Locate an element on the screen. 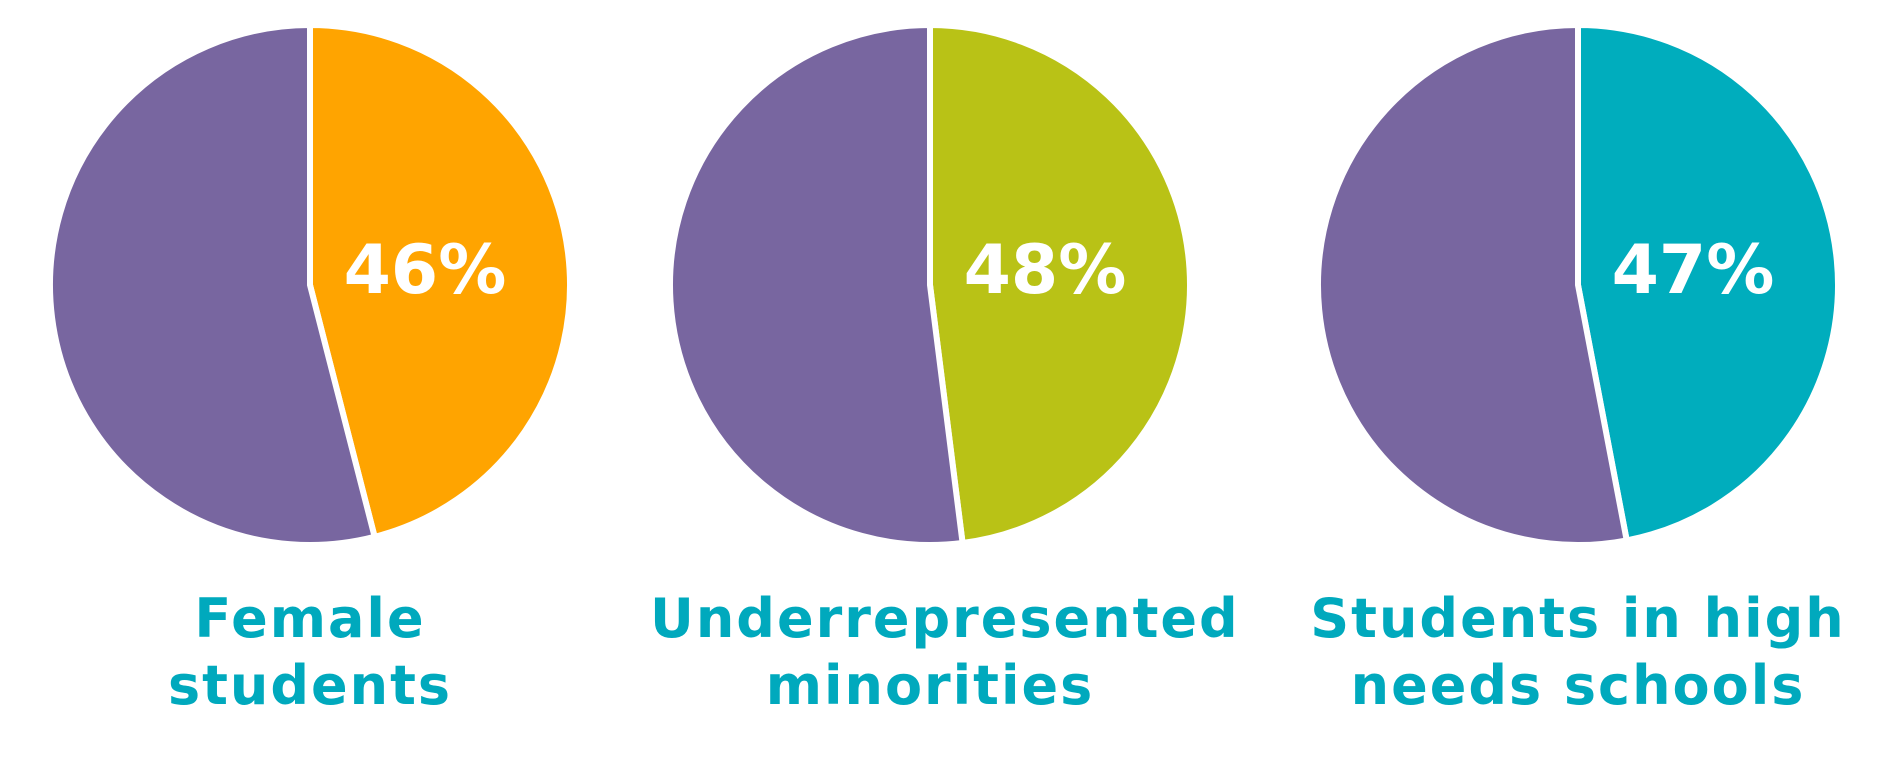  pie-value-label: 47% is located at coordinates (1693, 270).